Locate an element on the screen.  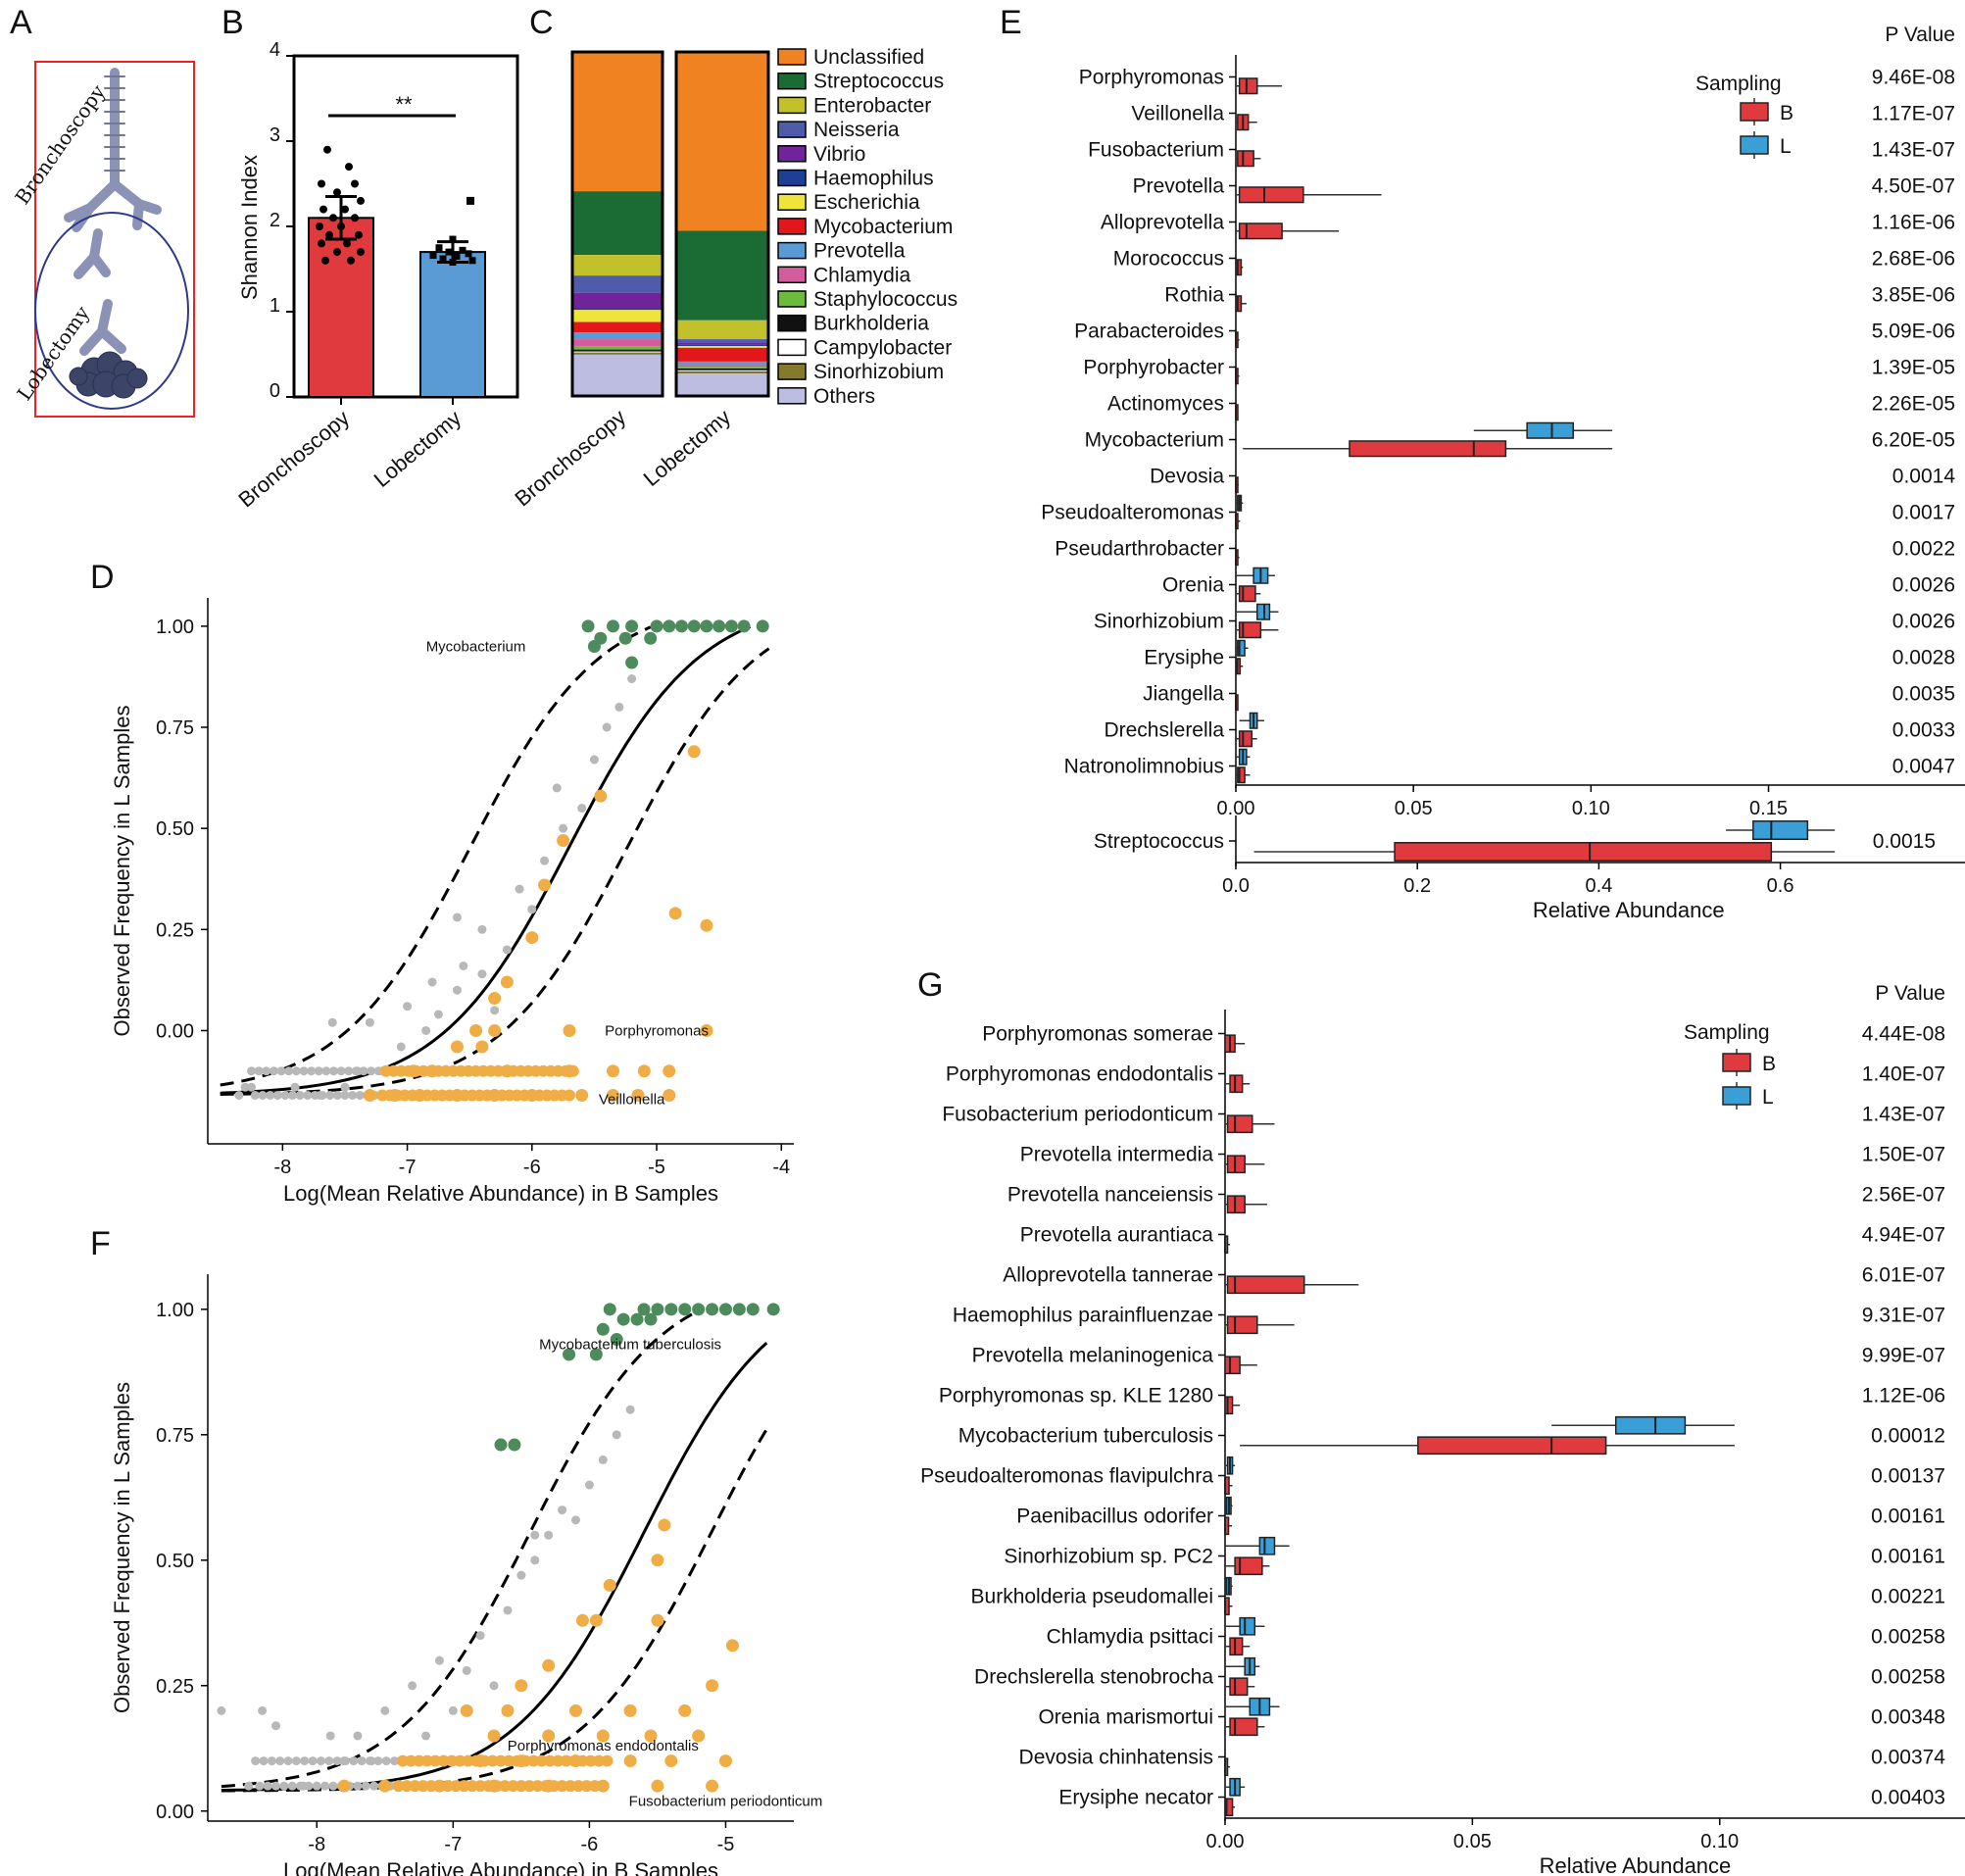
legend-swatch-unclassified is located at coordinates (792, 57).